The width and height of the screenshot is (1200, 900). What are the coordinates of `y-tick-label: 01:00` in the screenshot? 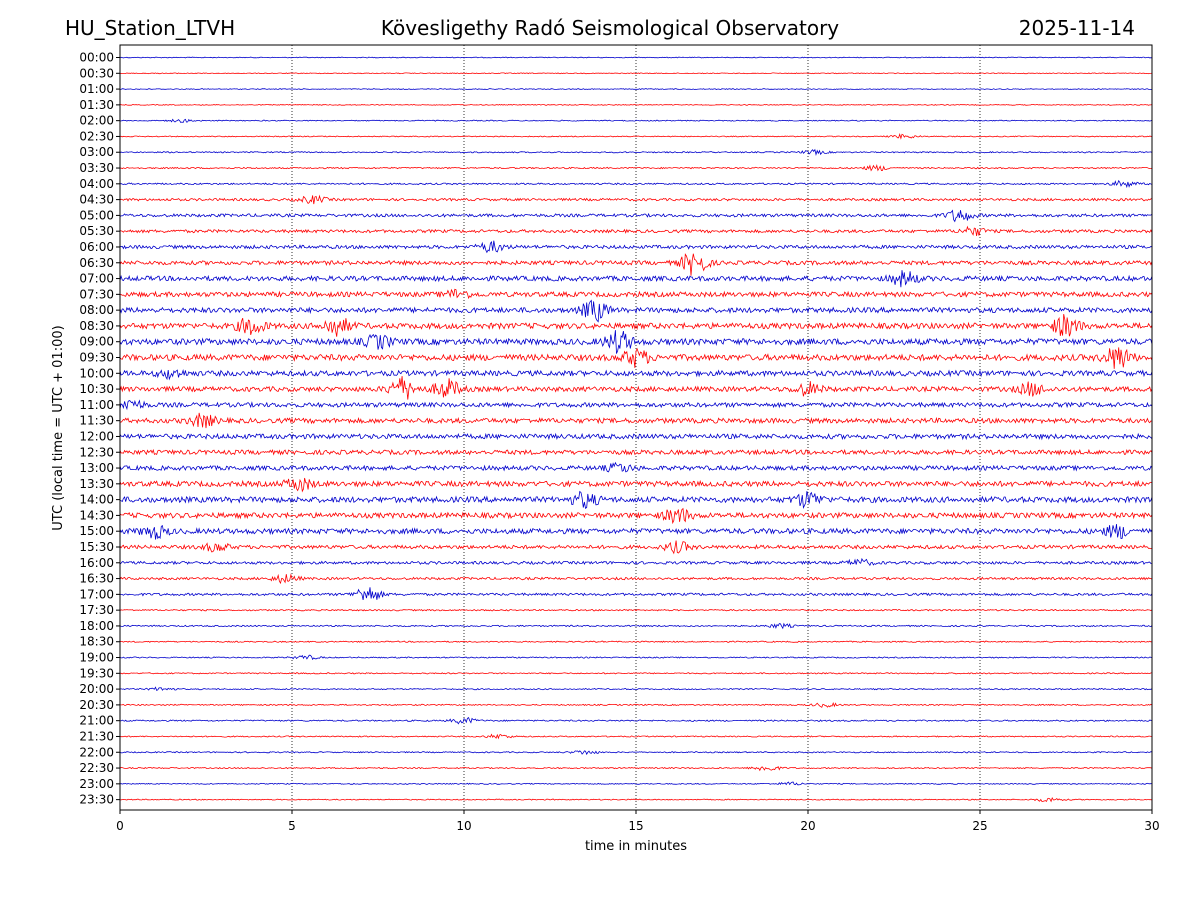 It's located at (96, 89).